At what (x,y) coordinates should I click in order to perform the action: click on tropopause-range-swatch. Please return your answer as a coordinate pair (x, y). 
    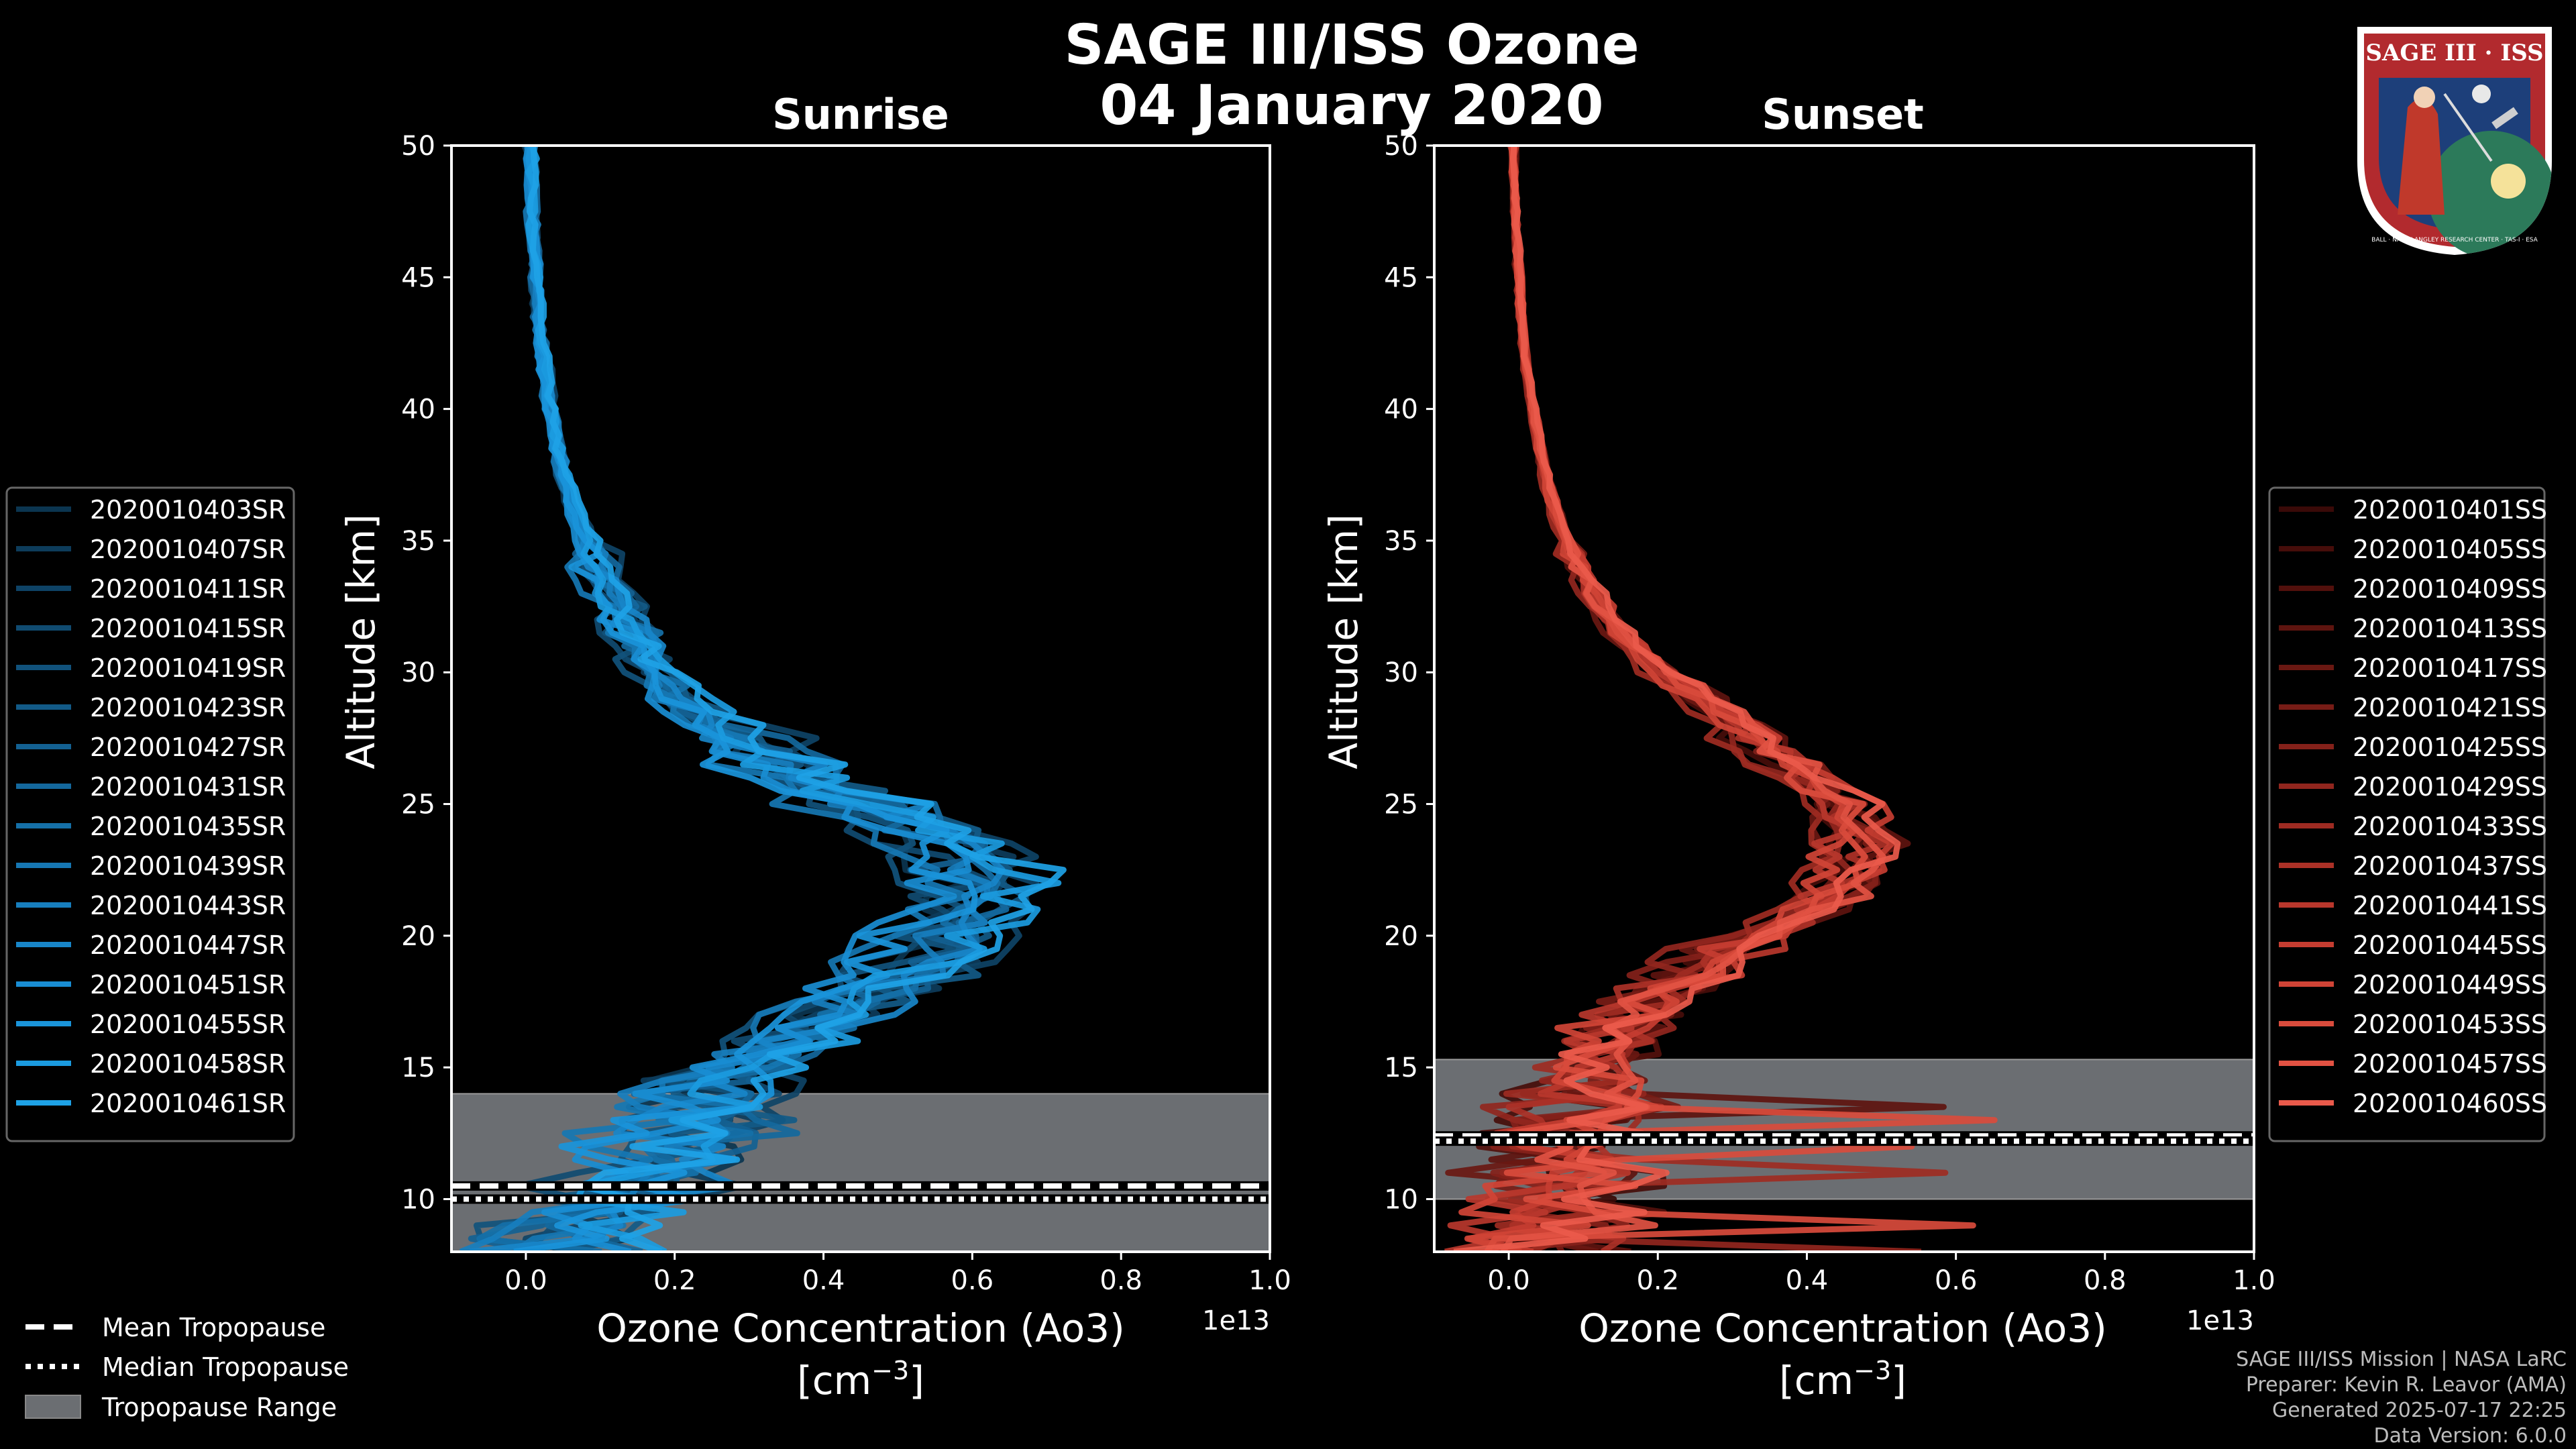
    Looking at the image, I should click on (53, 1407).